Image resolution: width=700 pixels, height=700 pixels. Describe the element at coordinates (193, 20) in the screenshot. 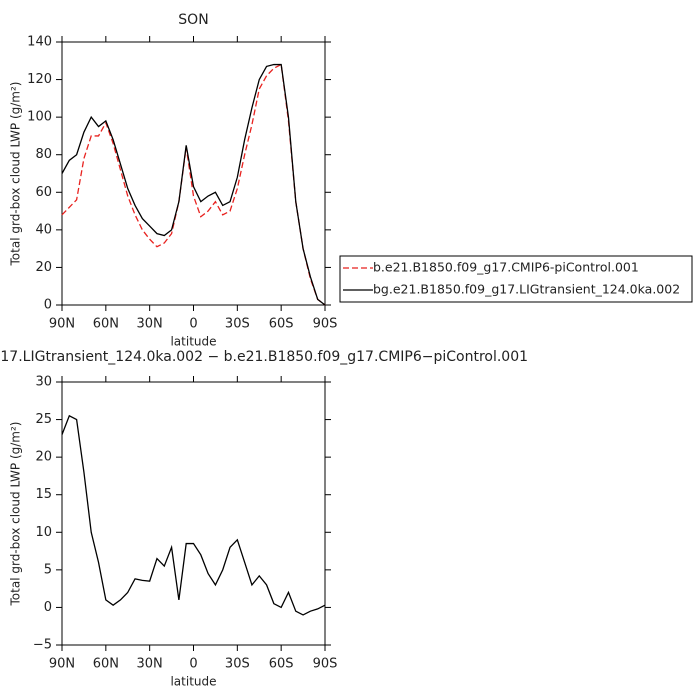

I see `chart-title: SON` at that location.